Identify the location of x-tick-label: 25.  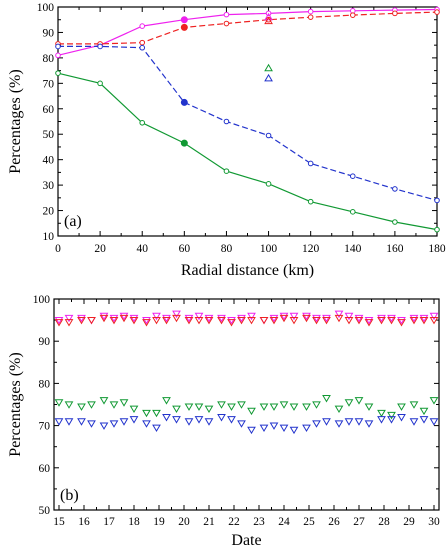
(309, 522).